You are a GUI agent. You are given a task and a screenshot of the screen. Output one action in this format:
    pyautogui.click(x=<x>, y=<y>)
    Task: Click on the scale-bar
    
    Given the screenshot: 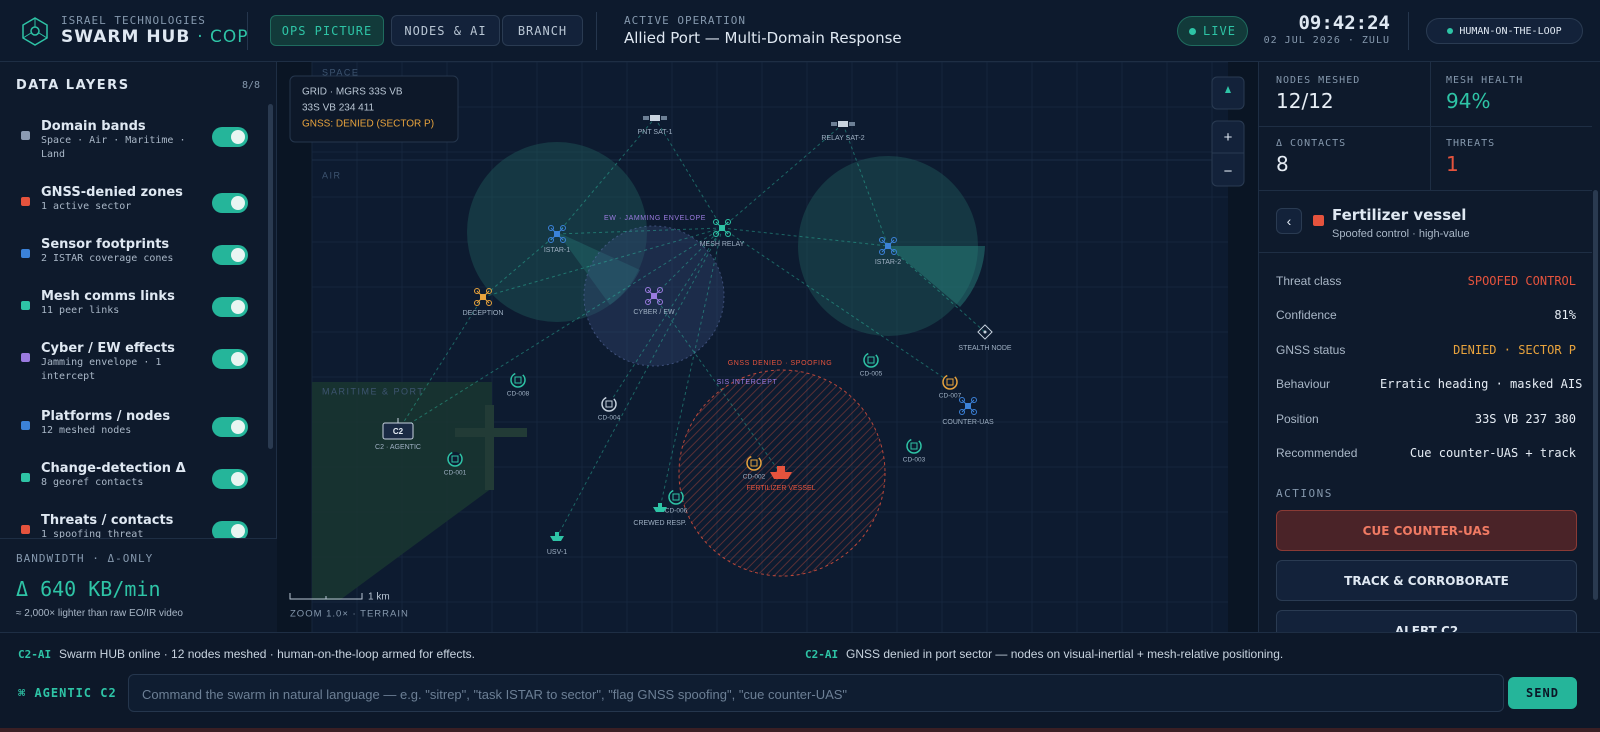 What is the action you would take?
    pyautogui.click(x=326, y=596)
    